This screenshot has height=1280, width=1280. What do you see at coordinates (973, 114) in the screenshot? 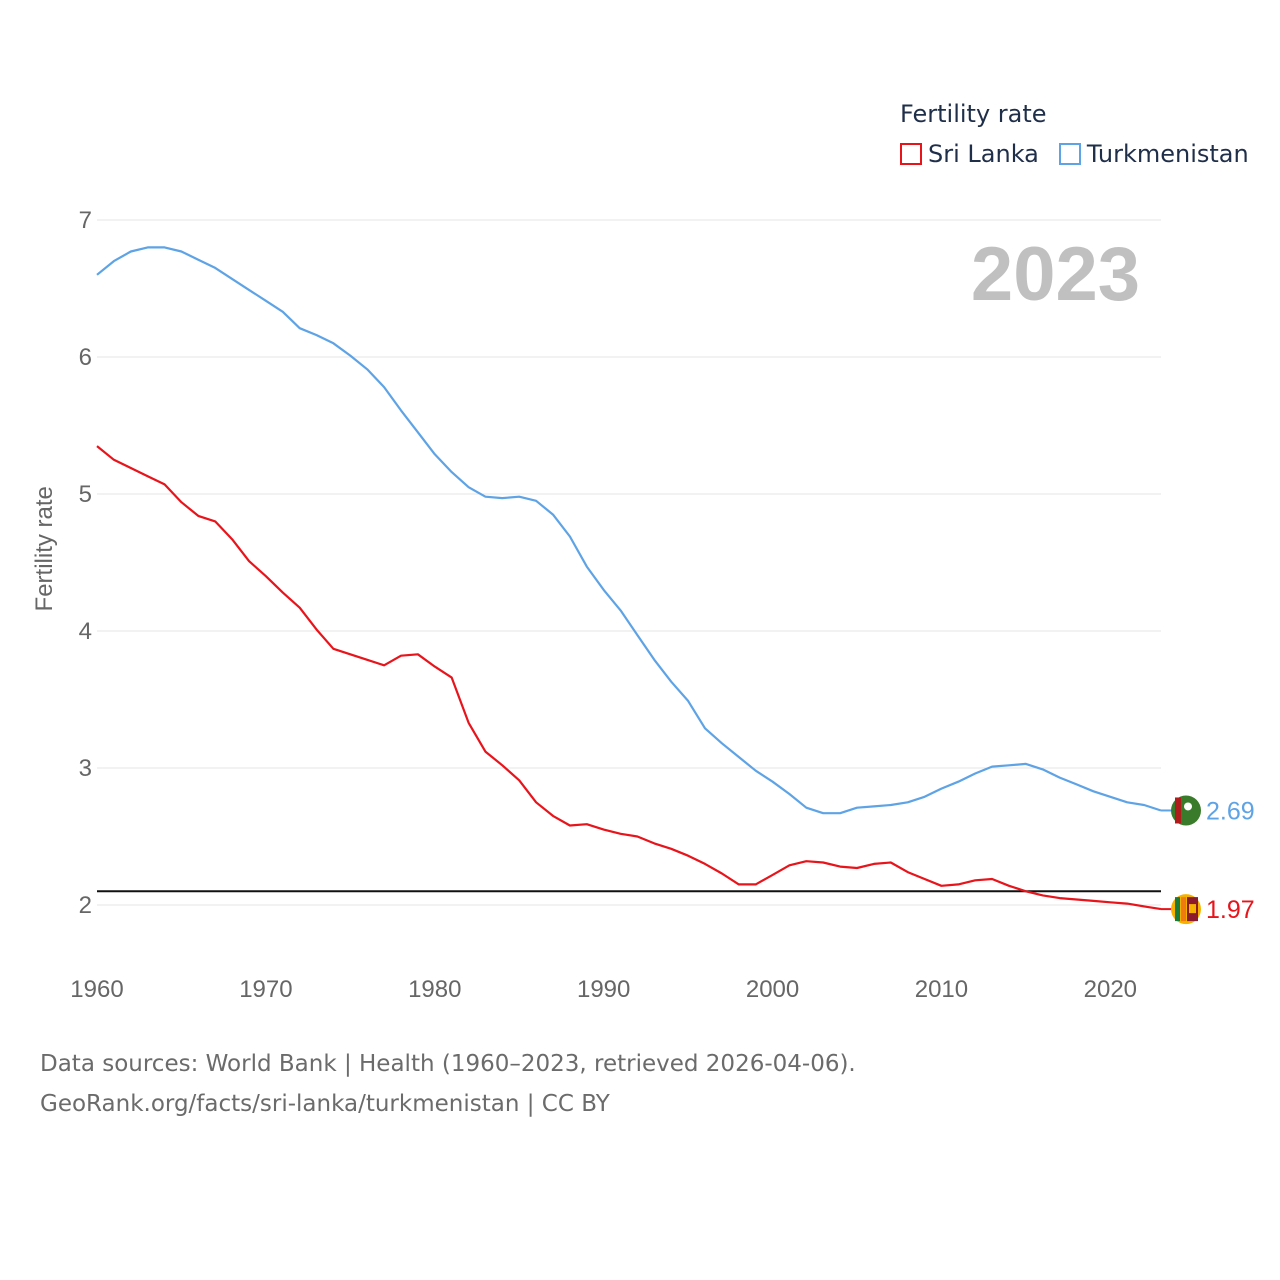
I see `legend-title: Fertility rate` at bounding box center [973, 114].